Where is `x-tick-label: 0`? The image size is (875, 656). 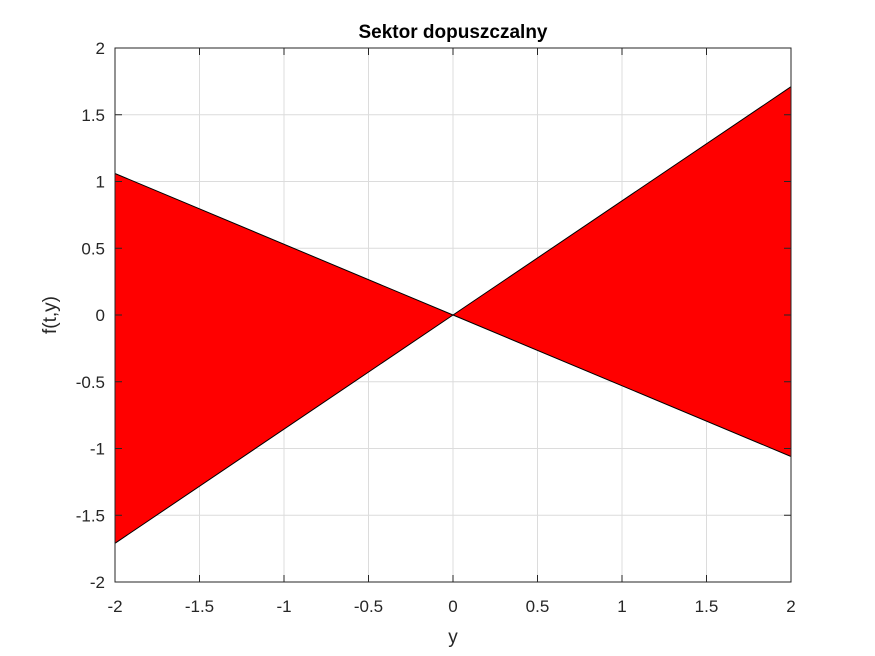 x-tick-label: 0 is located at coordinates (452, 606).